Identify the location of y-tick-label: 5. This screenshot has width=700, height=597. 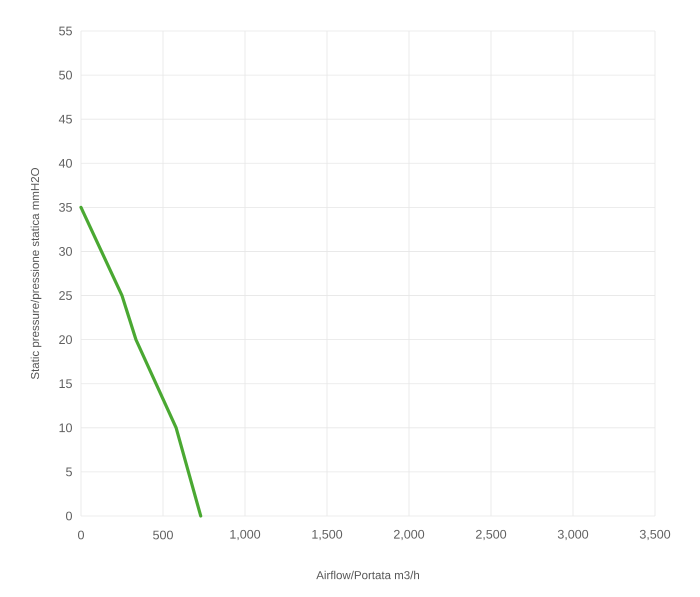
(69, 472).